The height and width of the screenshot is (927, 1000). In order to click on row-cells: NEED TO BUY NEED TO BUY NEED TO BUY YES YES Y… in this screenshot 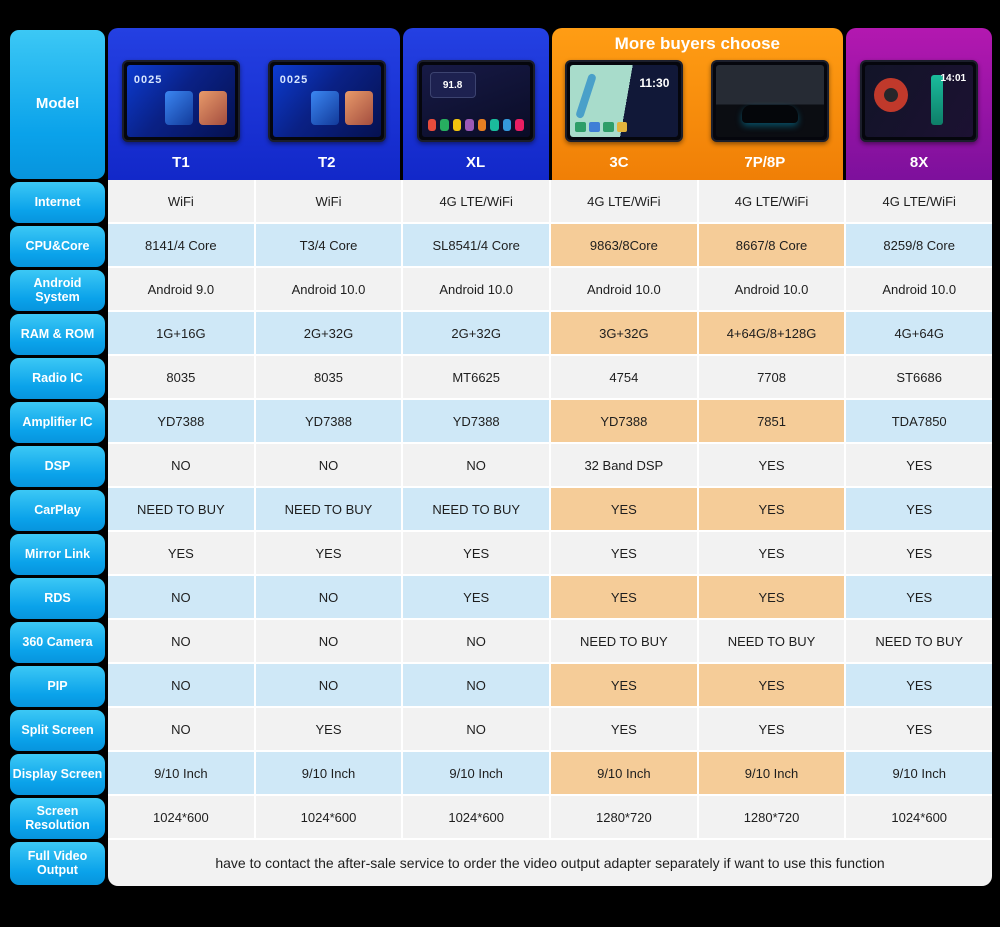, I will do `click(550, 510)`.